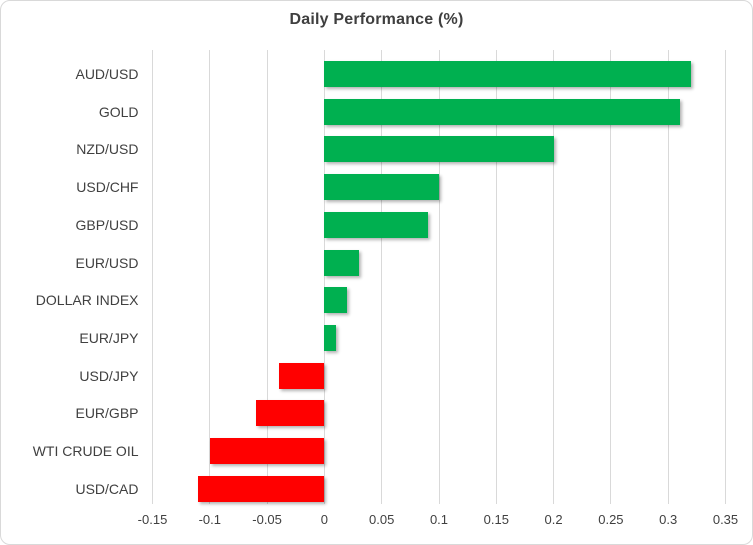 The image size is (753, 545). I want to click on bar-gold, so click(502, 111).